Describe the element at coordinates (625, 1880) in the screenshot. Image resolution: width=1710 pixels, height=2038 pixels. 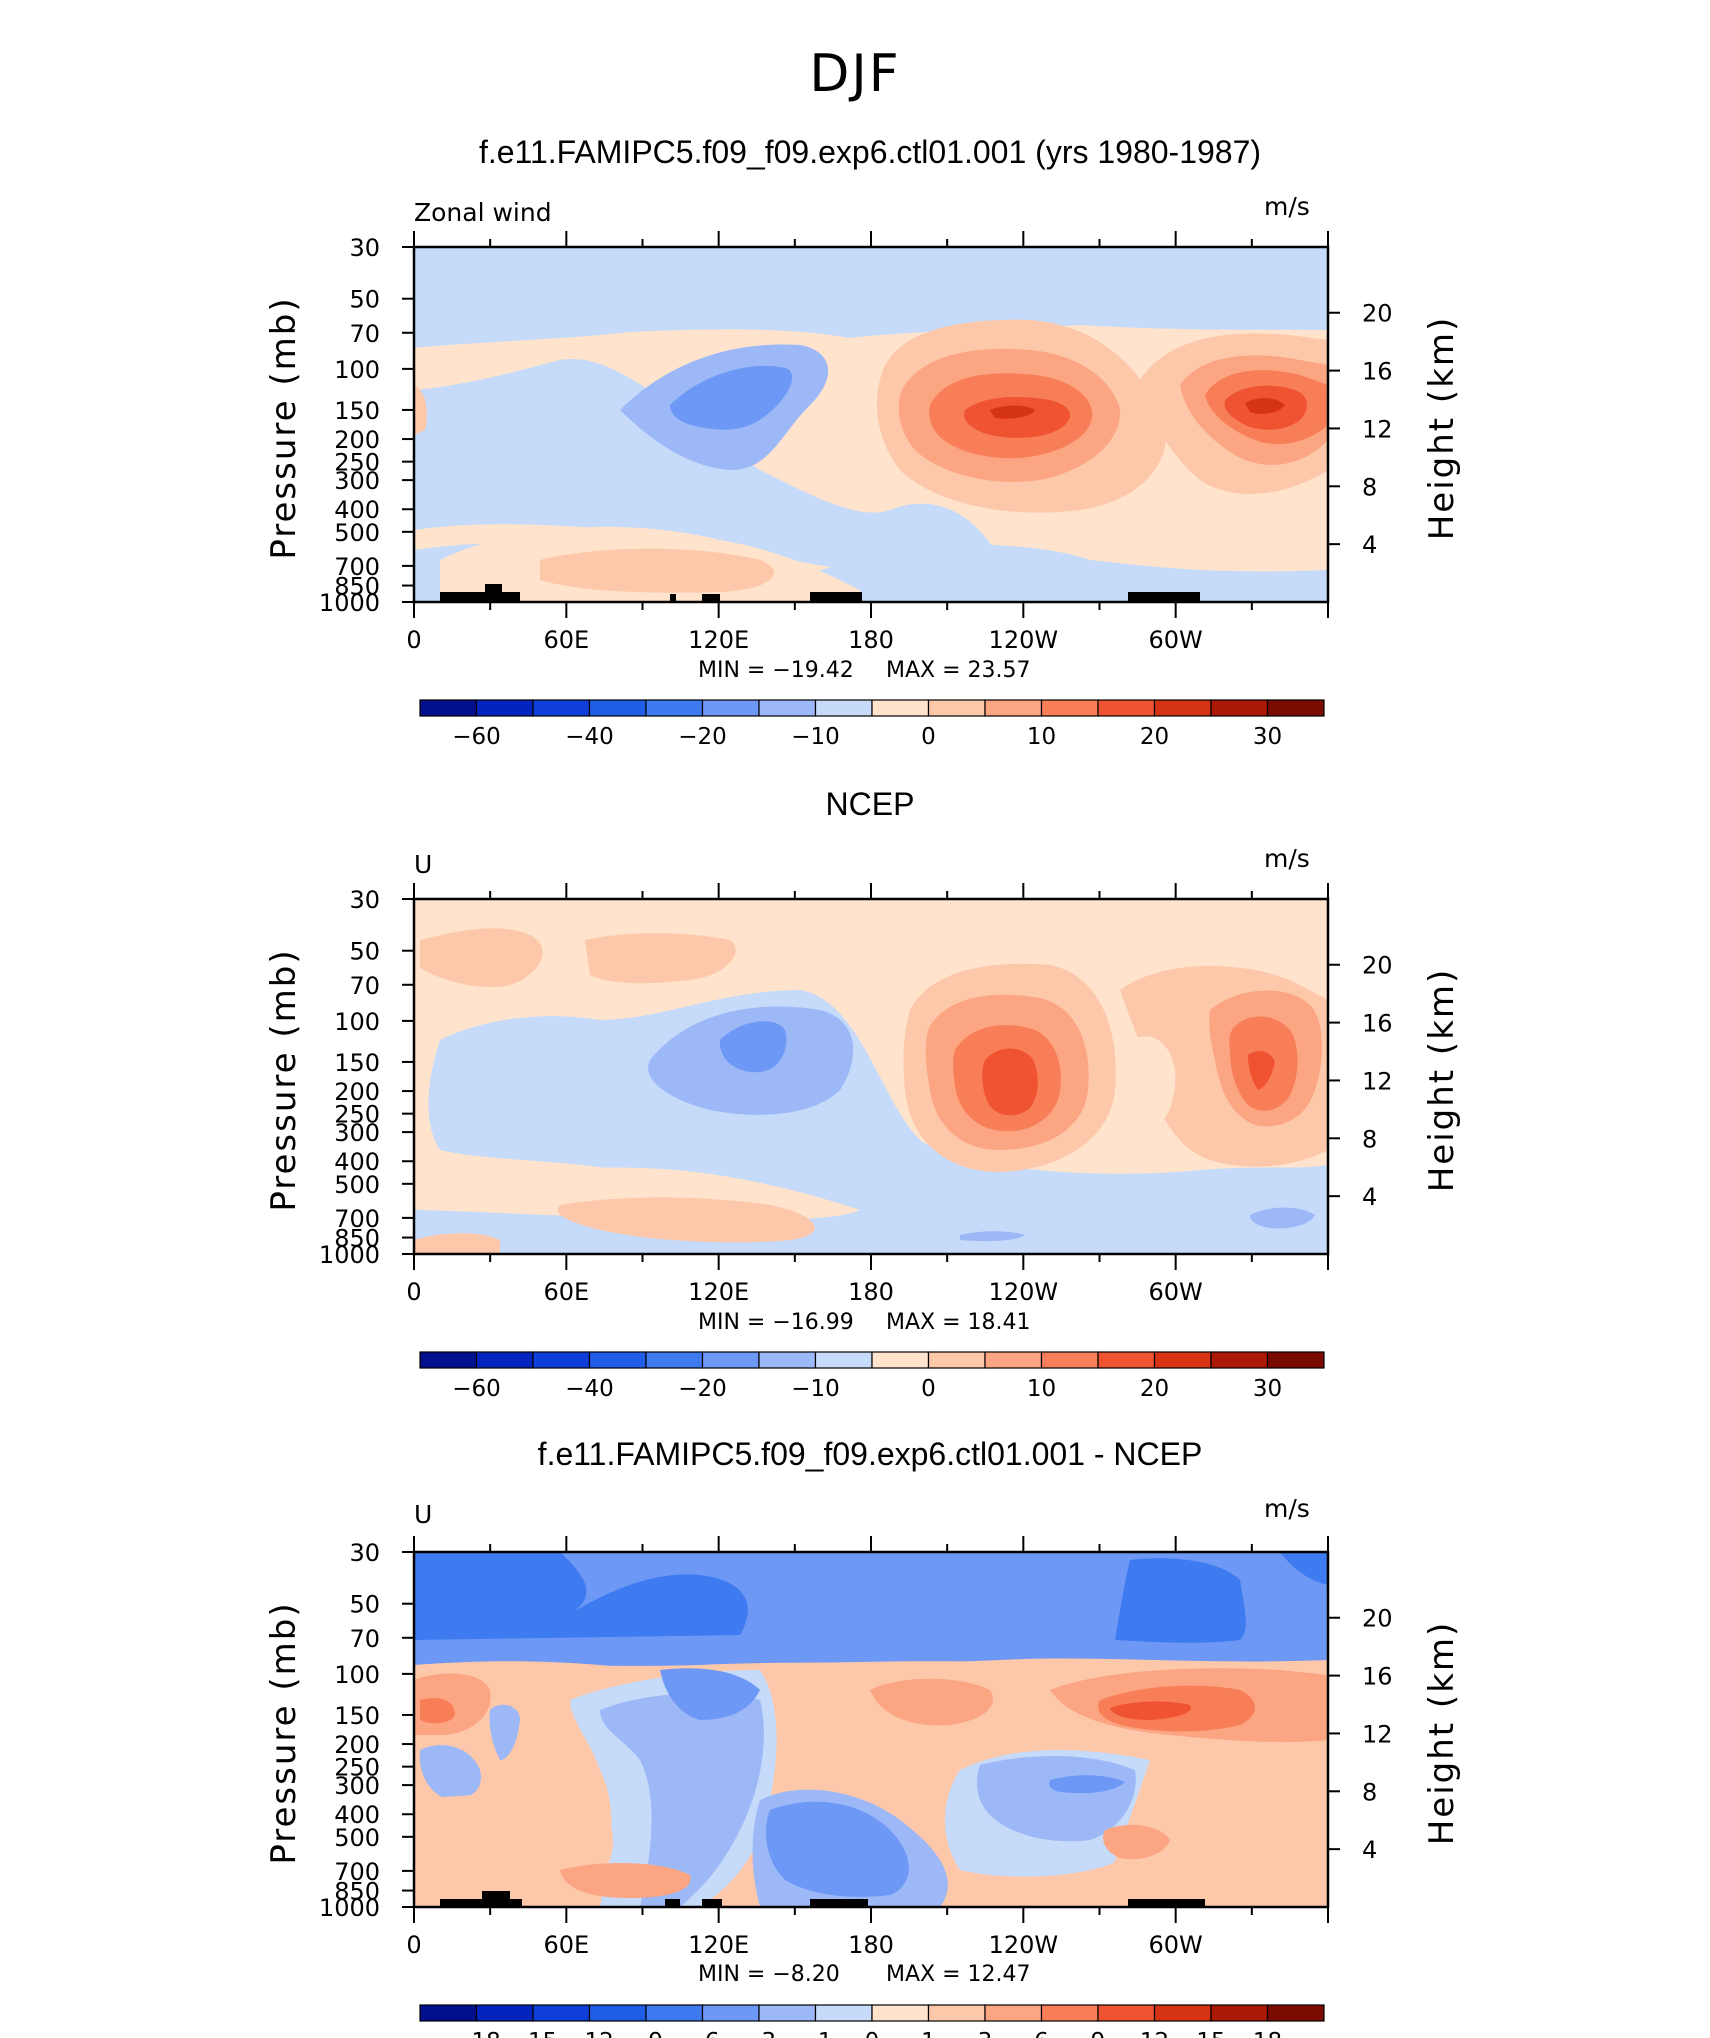
I see `panel-3-low-warm-l2` at that location.